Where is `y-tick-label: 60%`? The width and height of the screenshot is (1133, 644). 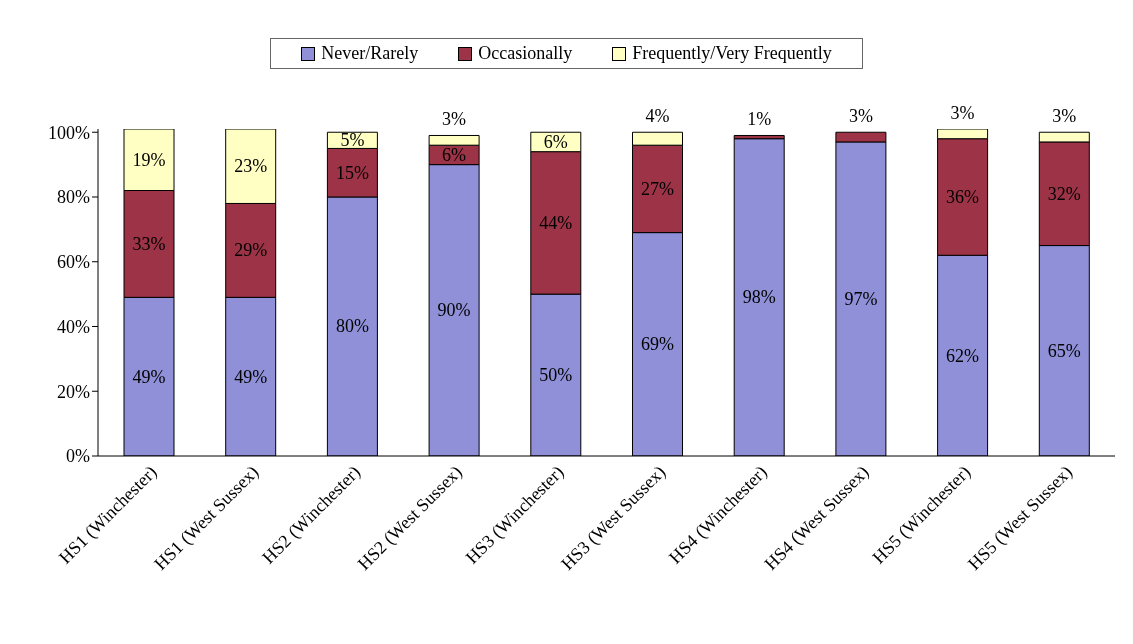
y-tick-label: 60% is located at coordinates (73, 262).